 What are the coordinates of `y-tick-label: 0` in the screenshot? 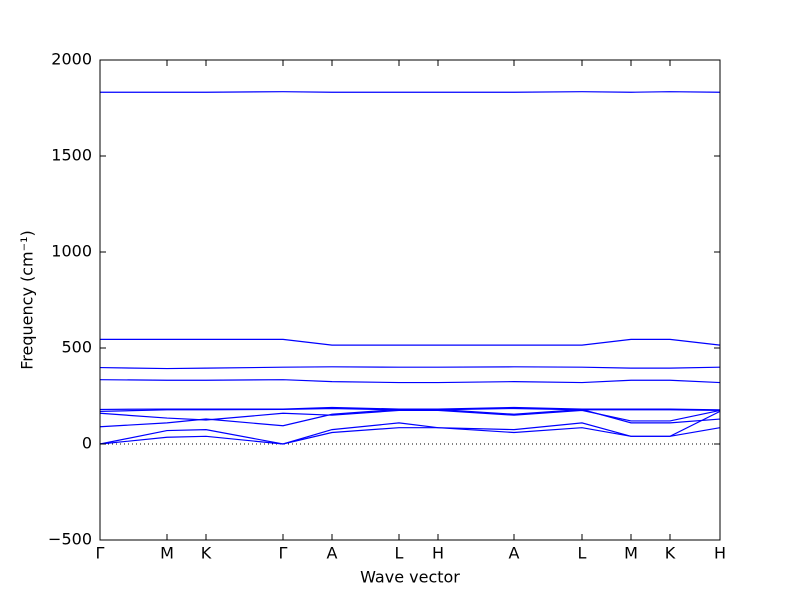 It's located at (87, 443).